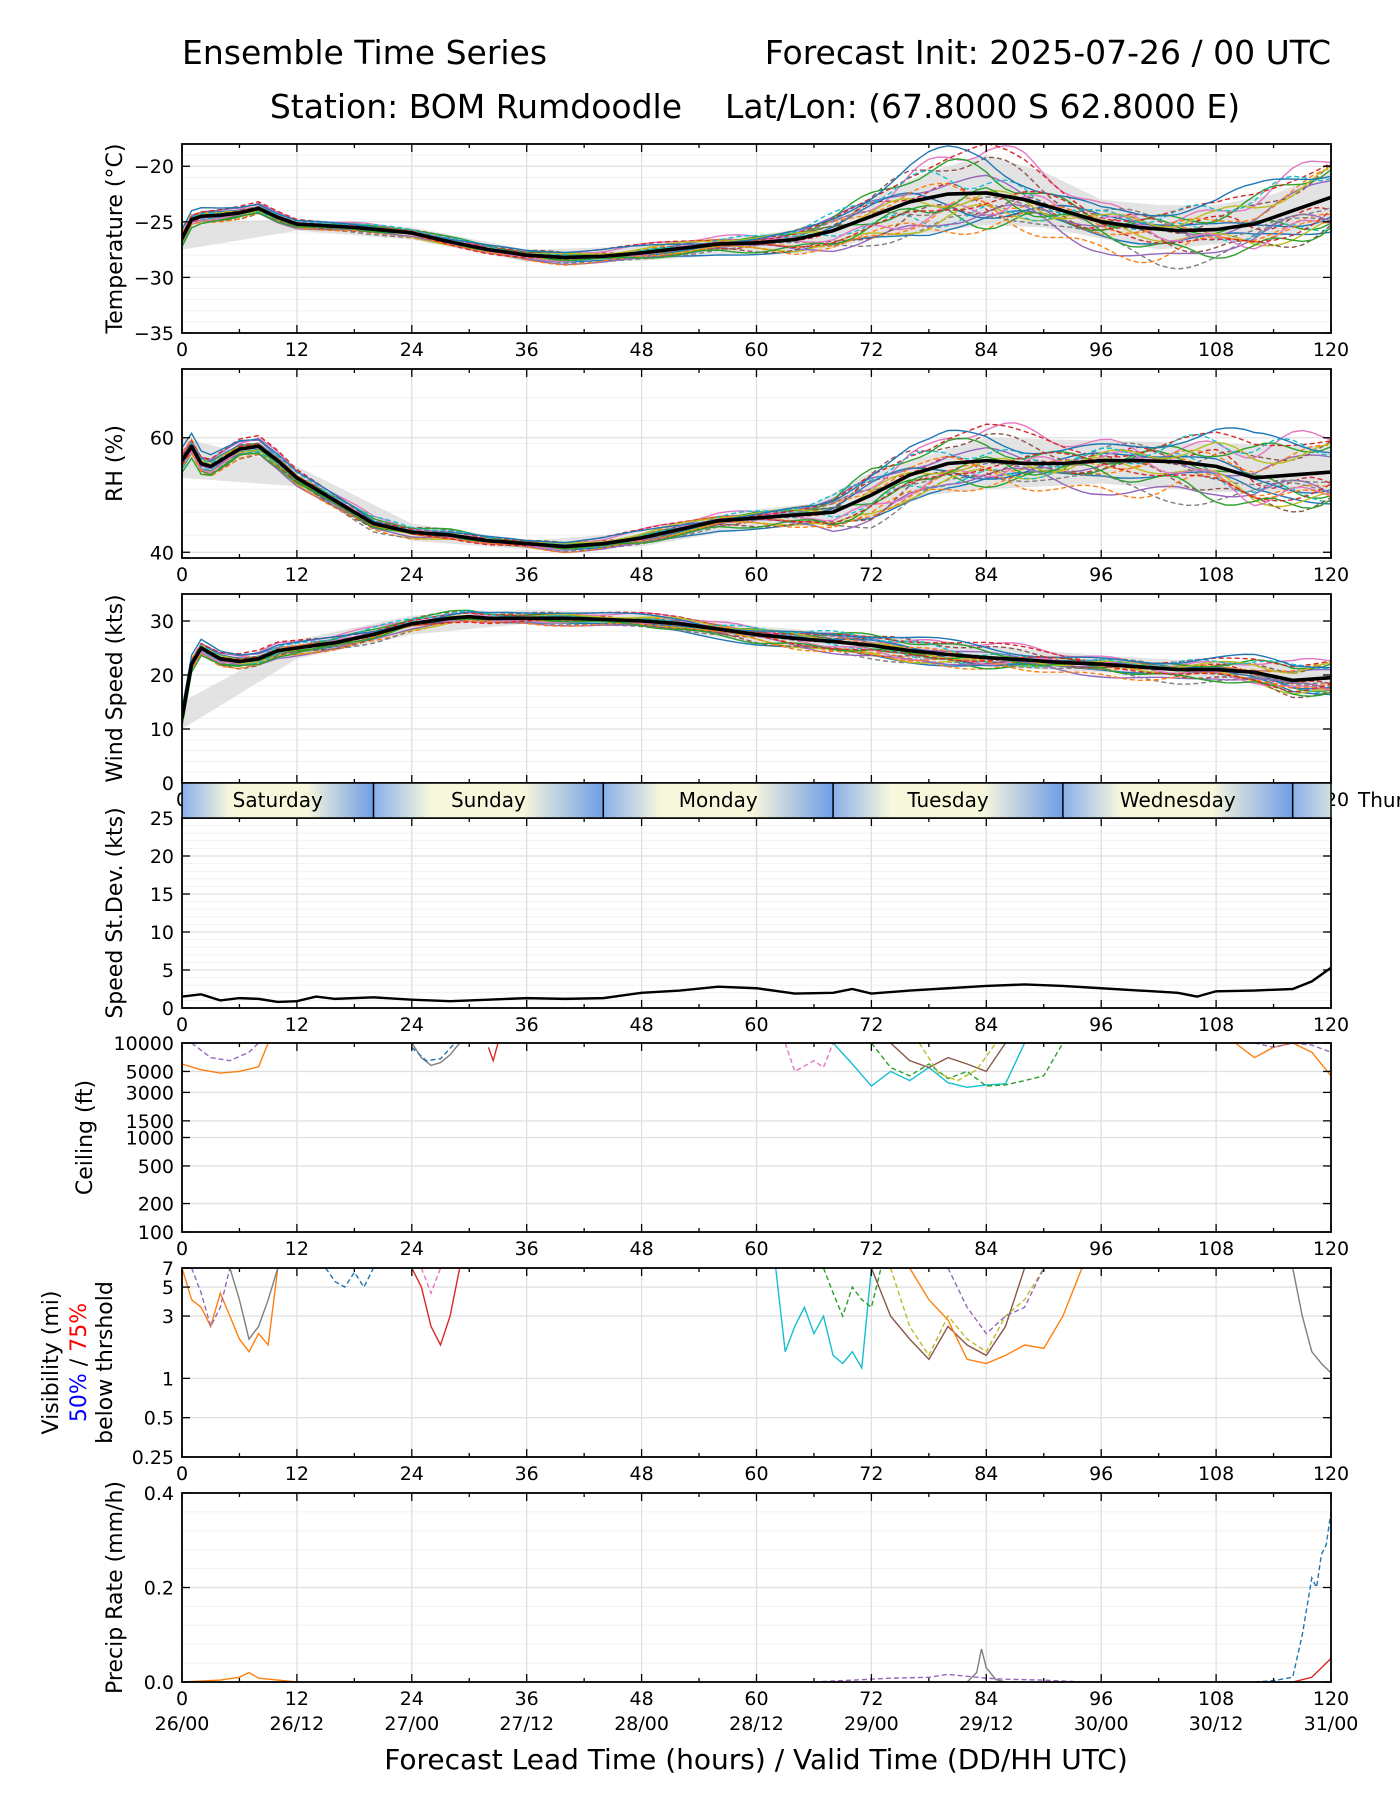 This screenshot has height=1800, width=1400. I want to click on y-tick-label: 25, so click(162, 819).